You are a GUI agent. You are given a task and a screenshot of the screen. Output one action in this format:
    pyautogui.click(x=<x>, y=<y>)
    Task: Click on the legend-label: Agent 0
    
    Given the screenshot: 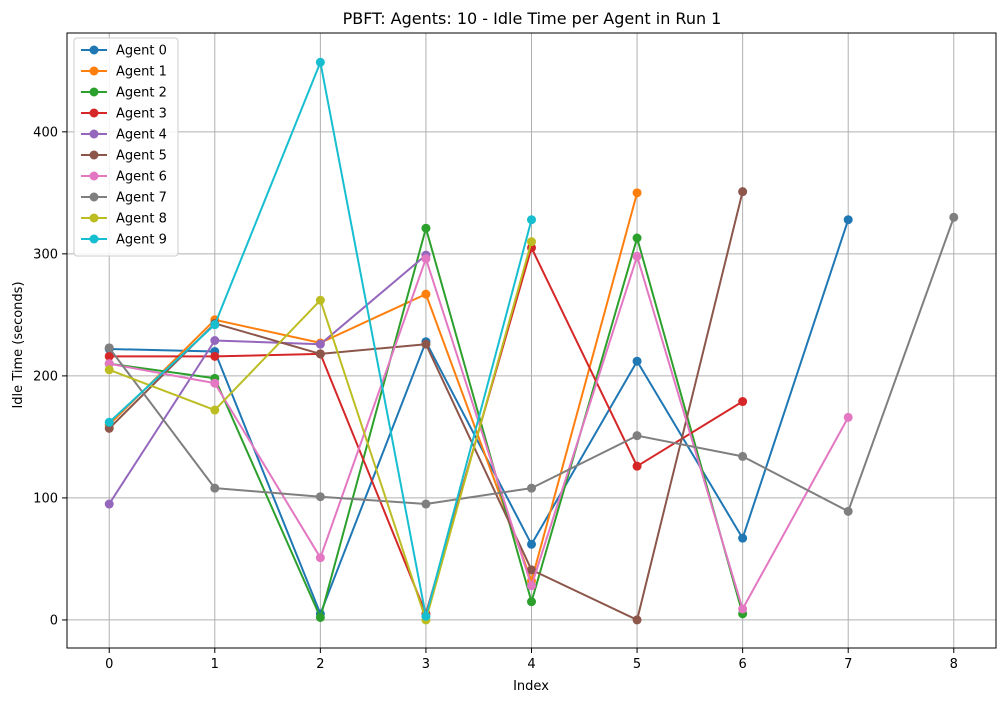 What is the action you would take?
    pyautogui.click(x=141, y=51)
    